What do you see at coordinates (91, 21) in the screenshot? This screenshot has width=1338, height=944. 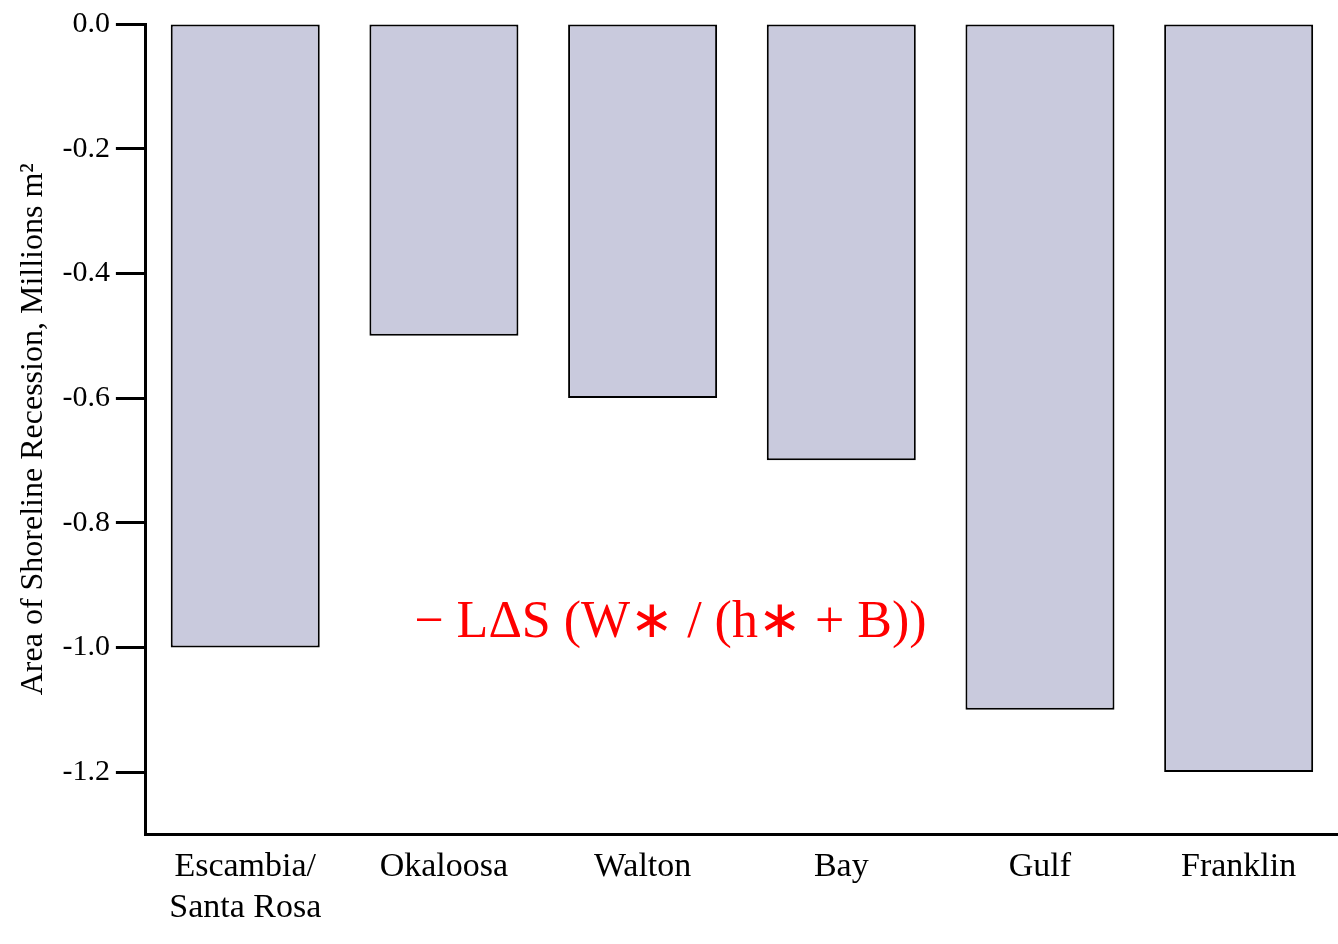 I see `y-tick-label: 0.0` at bounding box center [91, 21].